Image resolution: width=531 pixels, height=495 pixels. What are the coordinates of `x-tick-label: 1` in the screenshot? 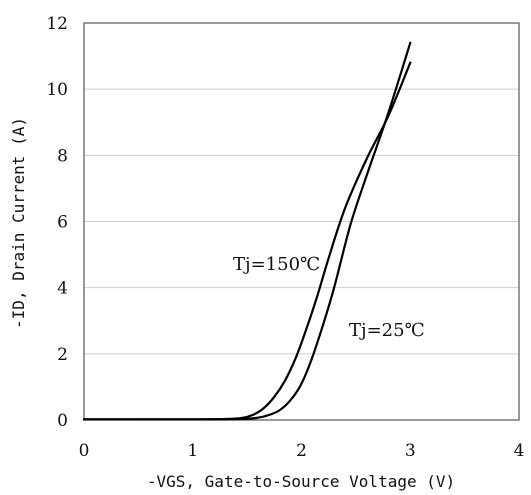 It's located at (192, 451).